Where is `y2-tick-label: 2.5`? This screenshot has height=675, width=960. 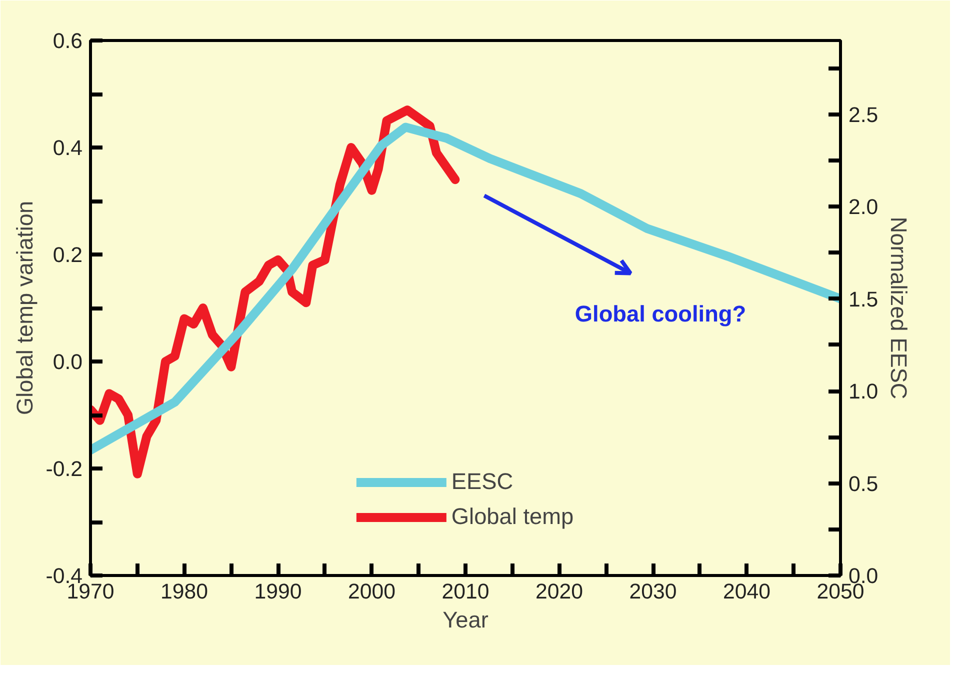 y2-tick-label: 2.5 is located at coordinates (863, 114).